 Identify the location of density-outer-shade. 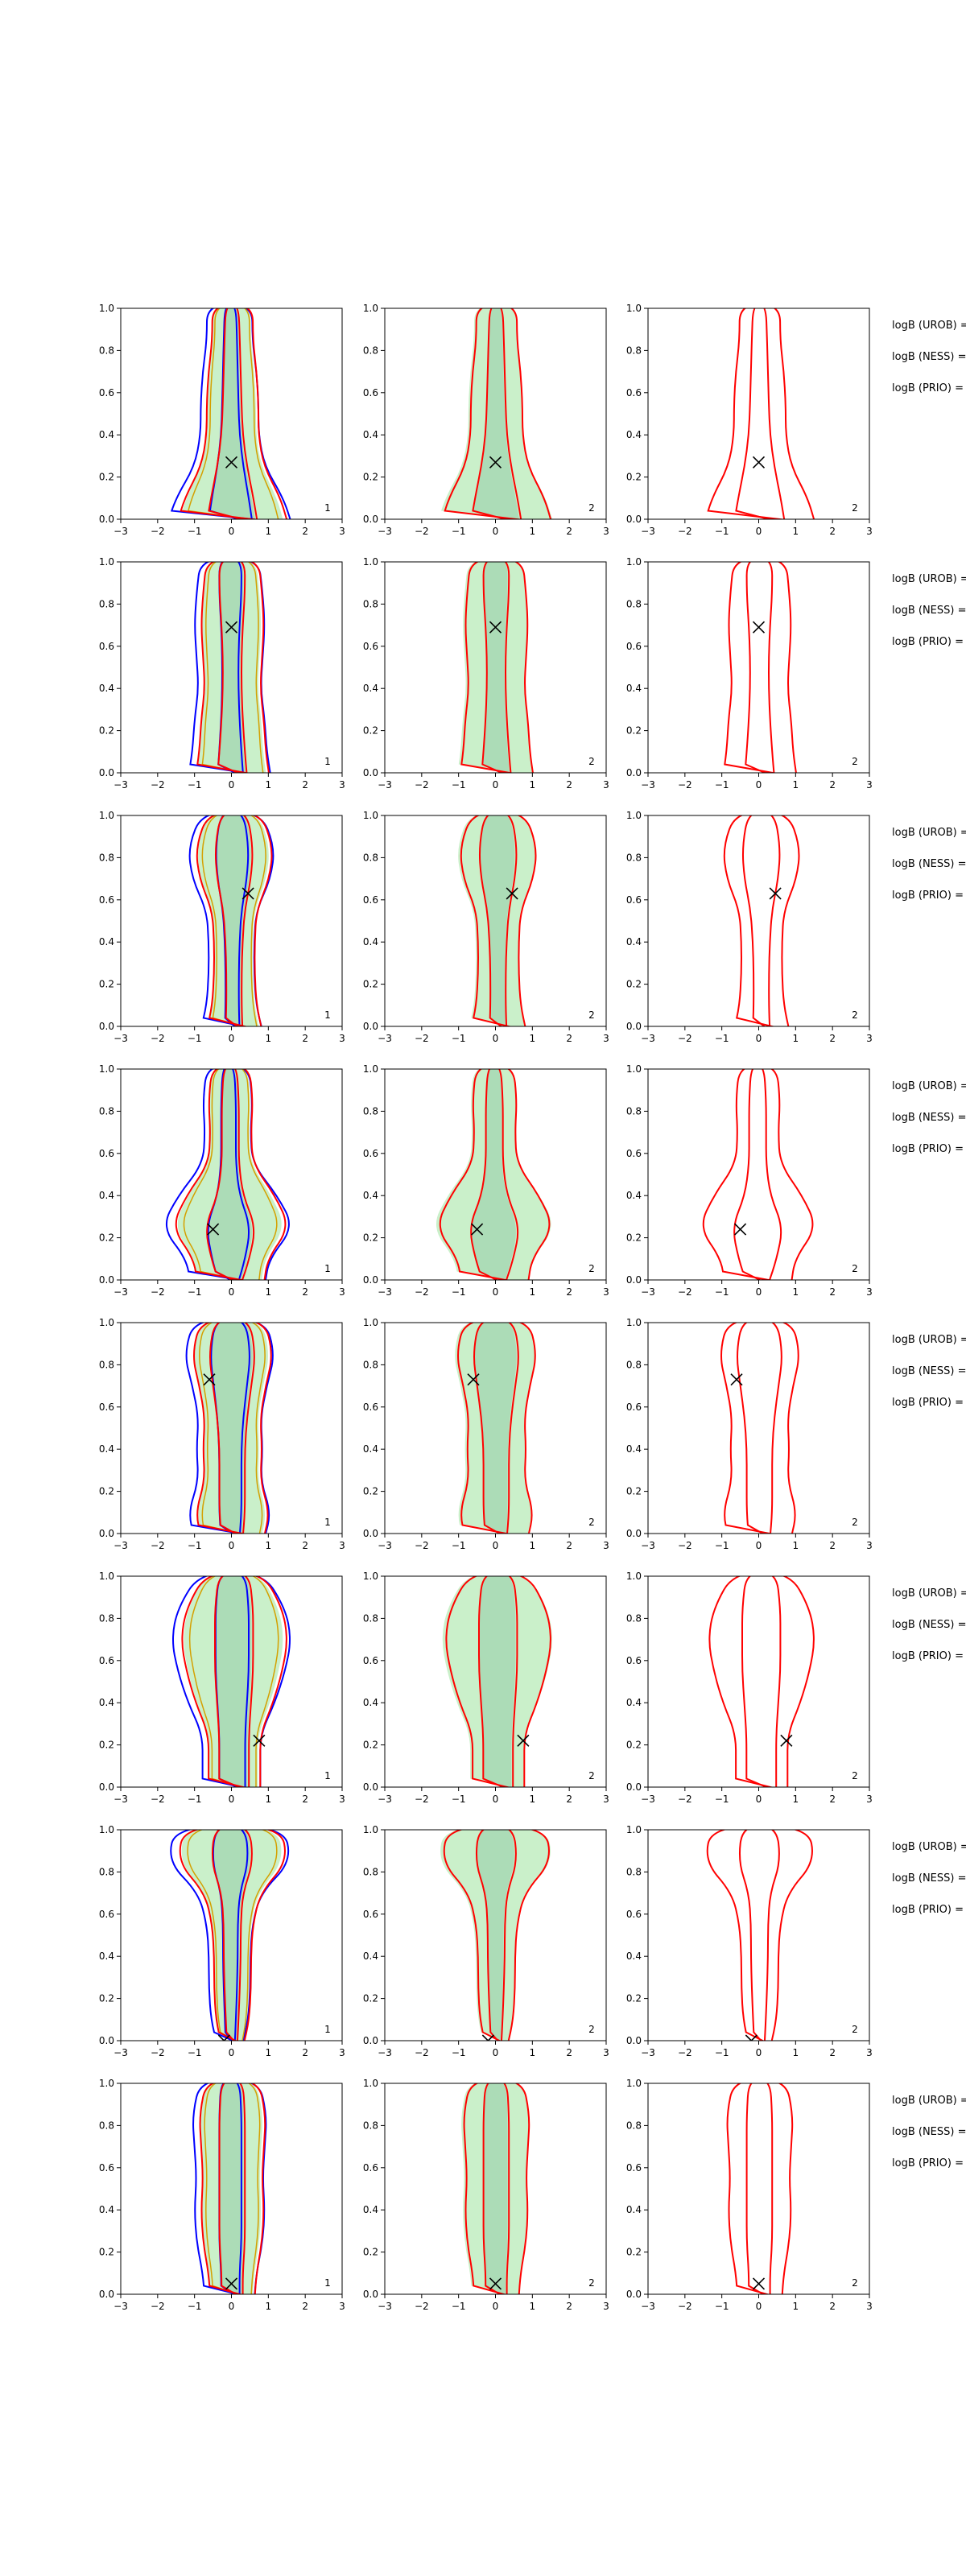
(229, 1174).